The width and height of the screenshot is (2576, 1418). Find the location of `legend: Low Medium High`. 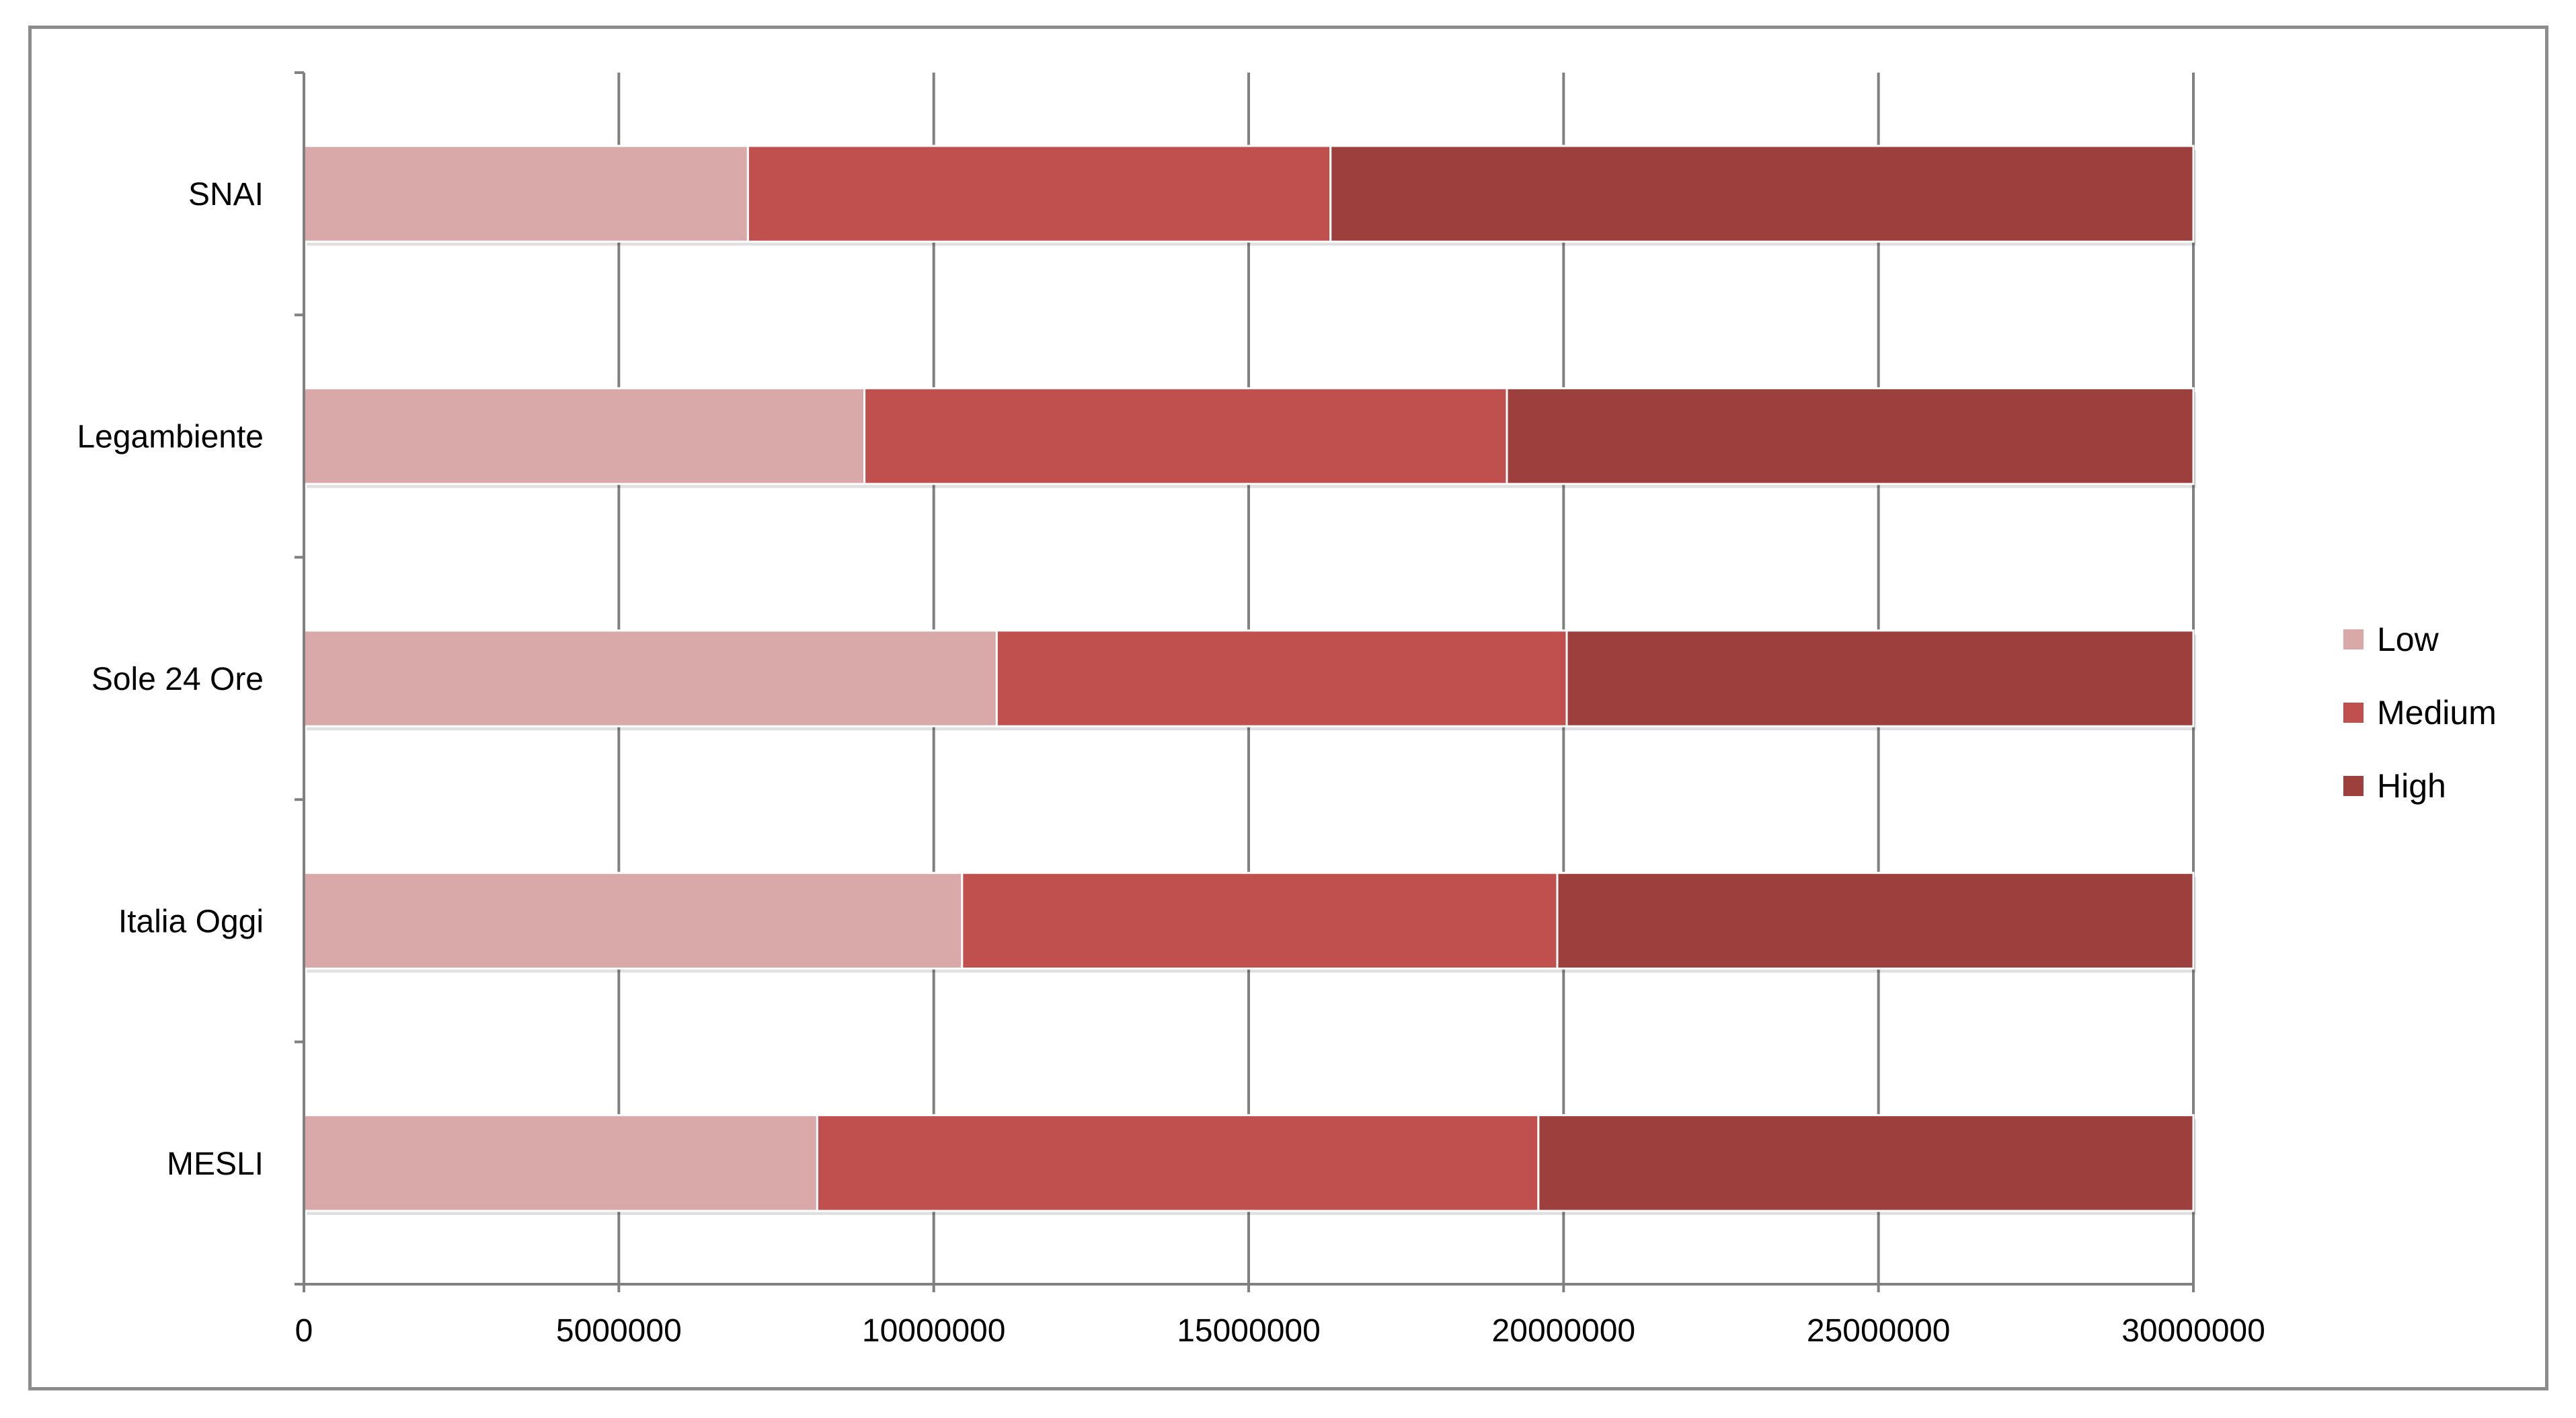

legend: Low Medium High is located at coordinates (2420, 713).